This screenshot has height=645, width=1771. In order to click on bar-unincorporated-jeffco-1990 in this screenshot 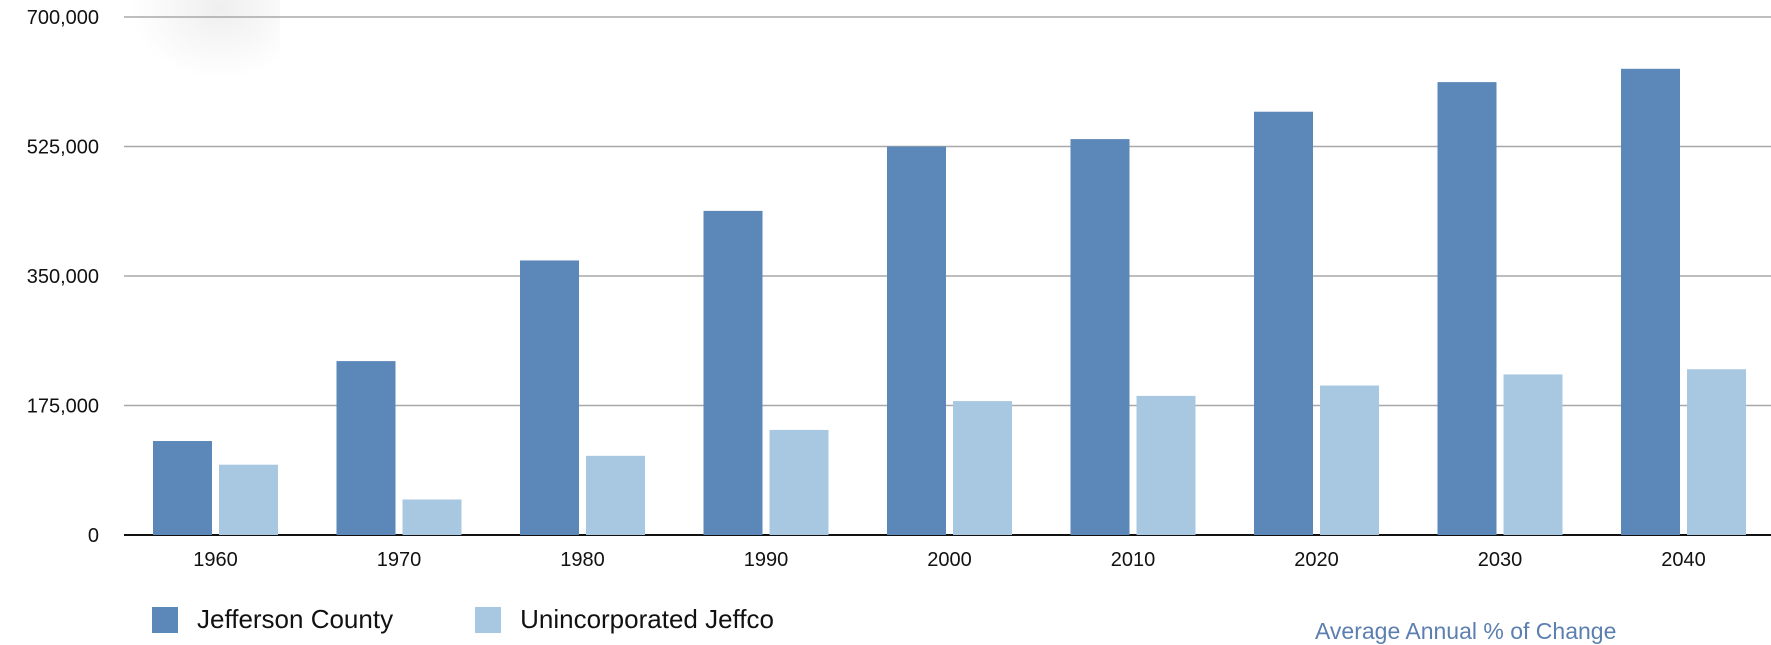, I will do `click(799, 482)`.